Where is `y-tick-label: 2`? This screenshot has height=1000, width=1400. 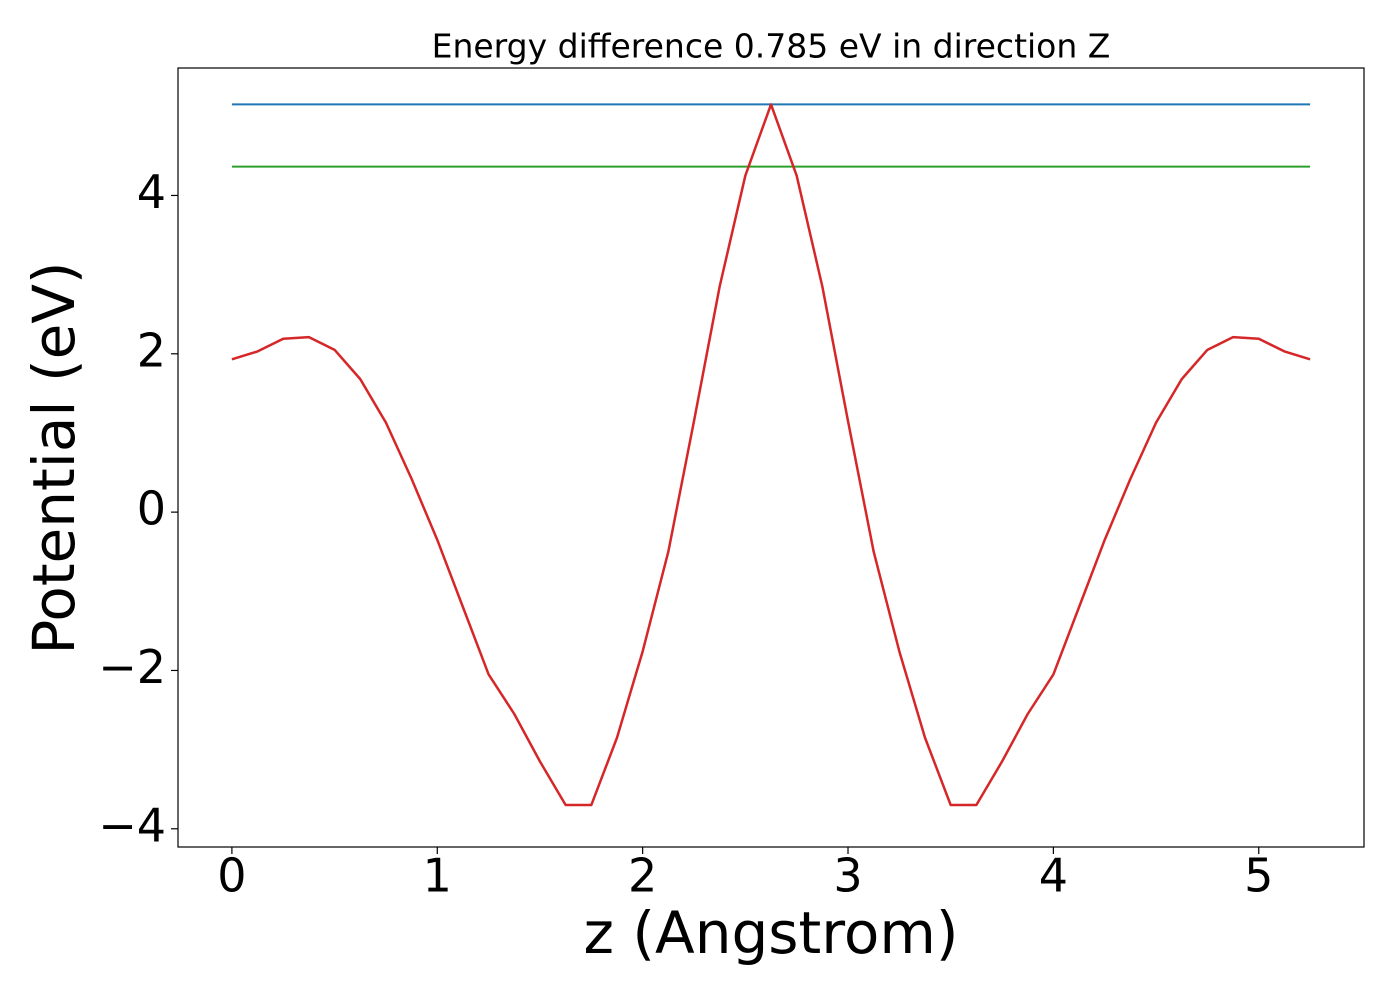
y-tick-label: 2 is located at coordinates (151, 350).